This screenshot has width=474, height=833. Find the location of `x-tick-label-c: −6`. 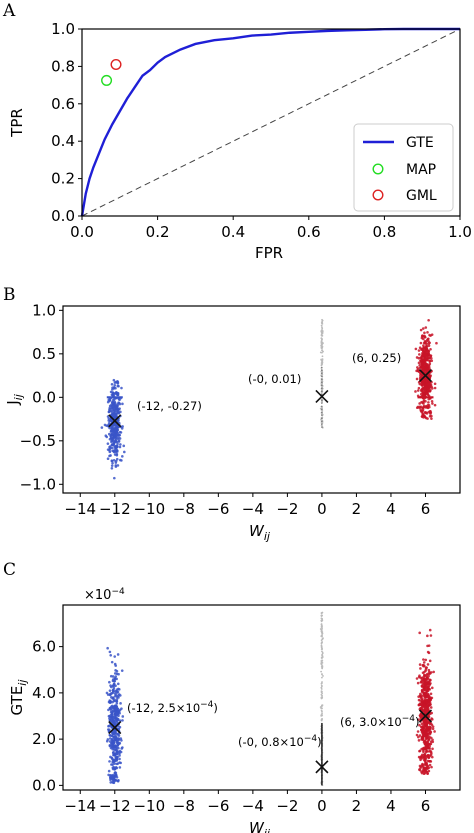

x-tick-label-c: −6 is located at coordinates (218, 806).